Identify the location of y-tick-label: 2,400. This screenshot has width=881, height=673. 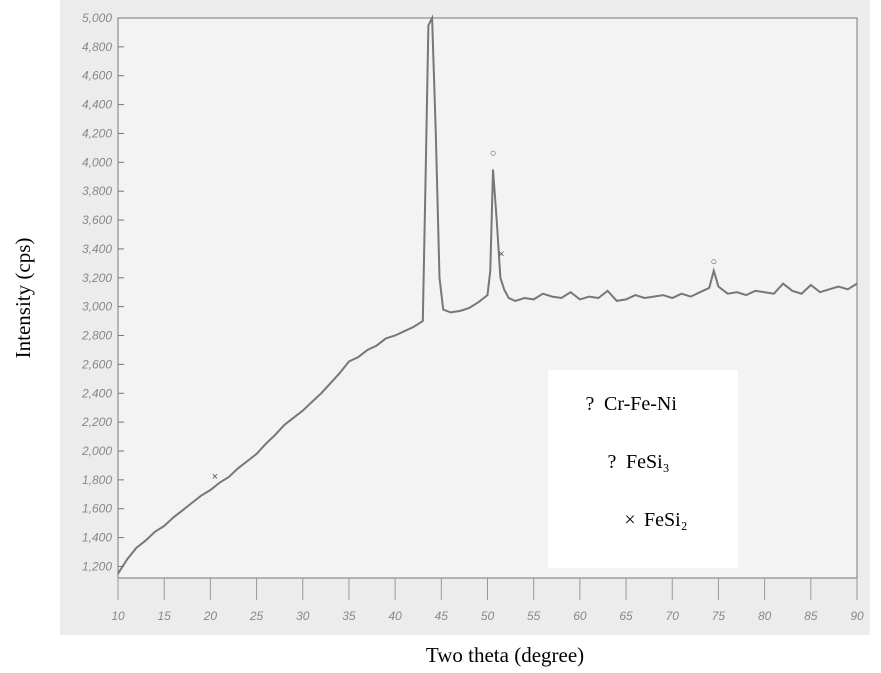
(96, 393).